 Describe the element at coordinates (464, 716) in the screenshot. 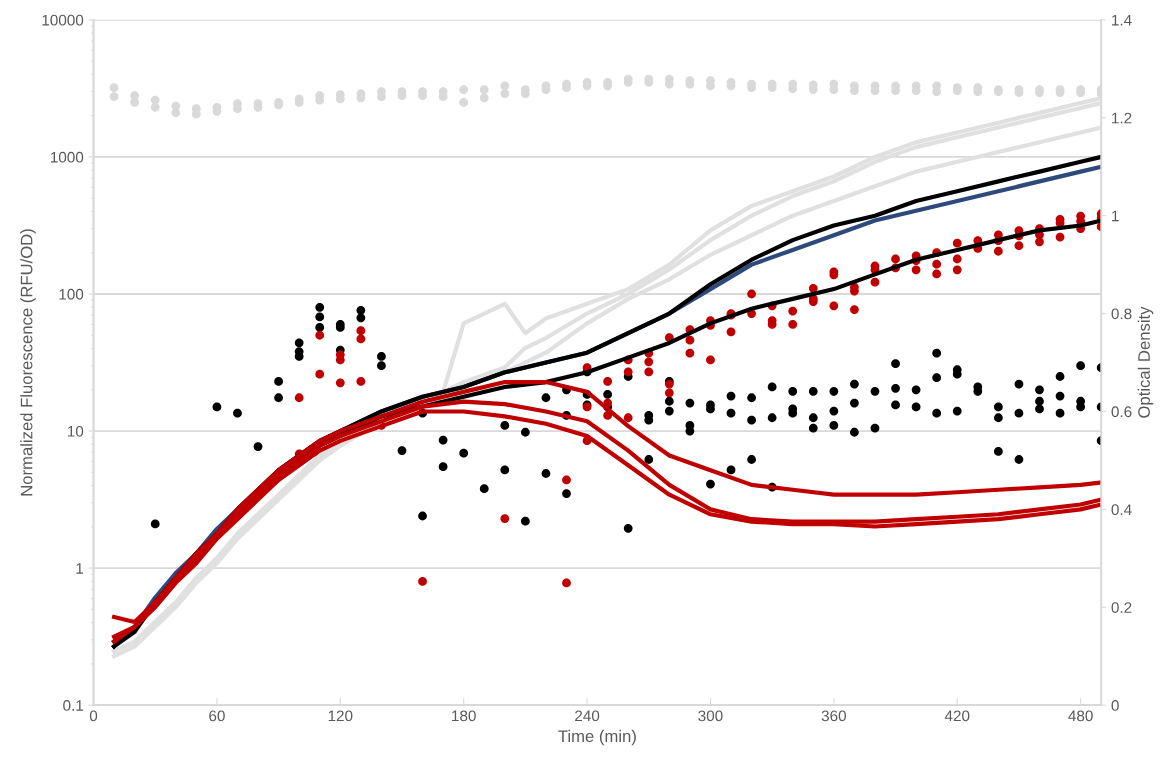

I see `x-tick-label: 180` at that location.